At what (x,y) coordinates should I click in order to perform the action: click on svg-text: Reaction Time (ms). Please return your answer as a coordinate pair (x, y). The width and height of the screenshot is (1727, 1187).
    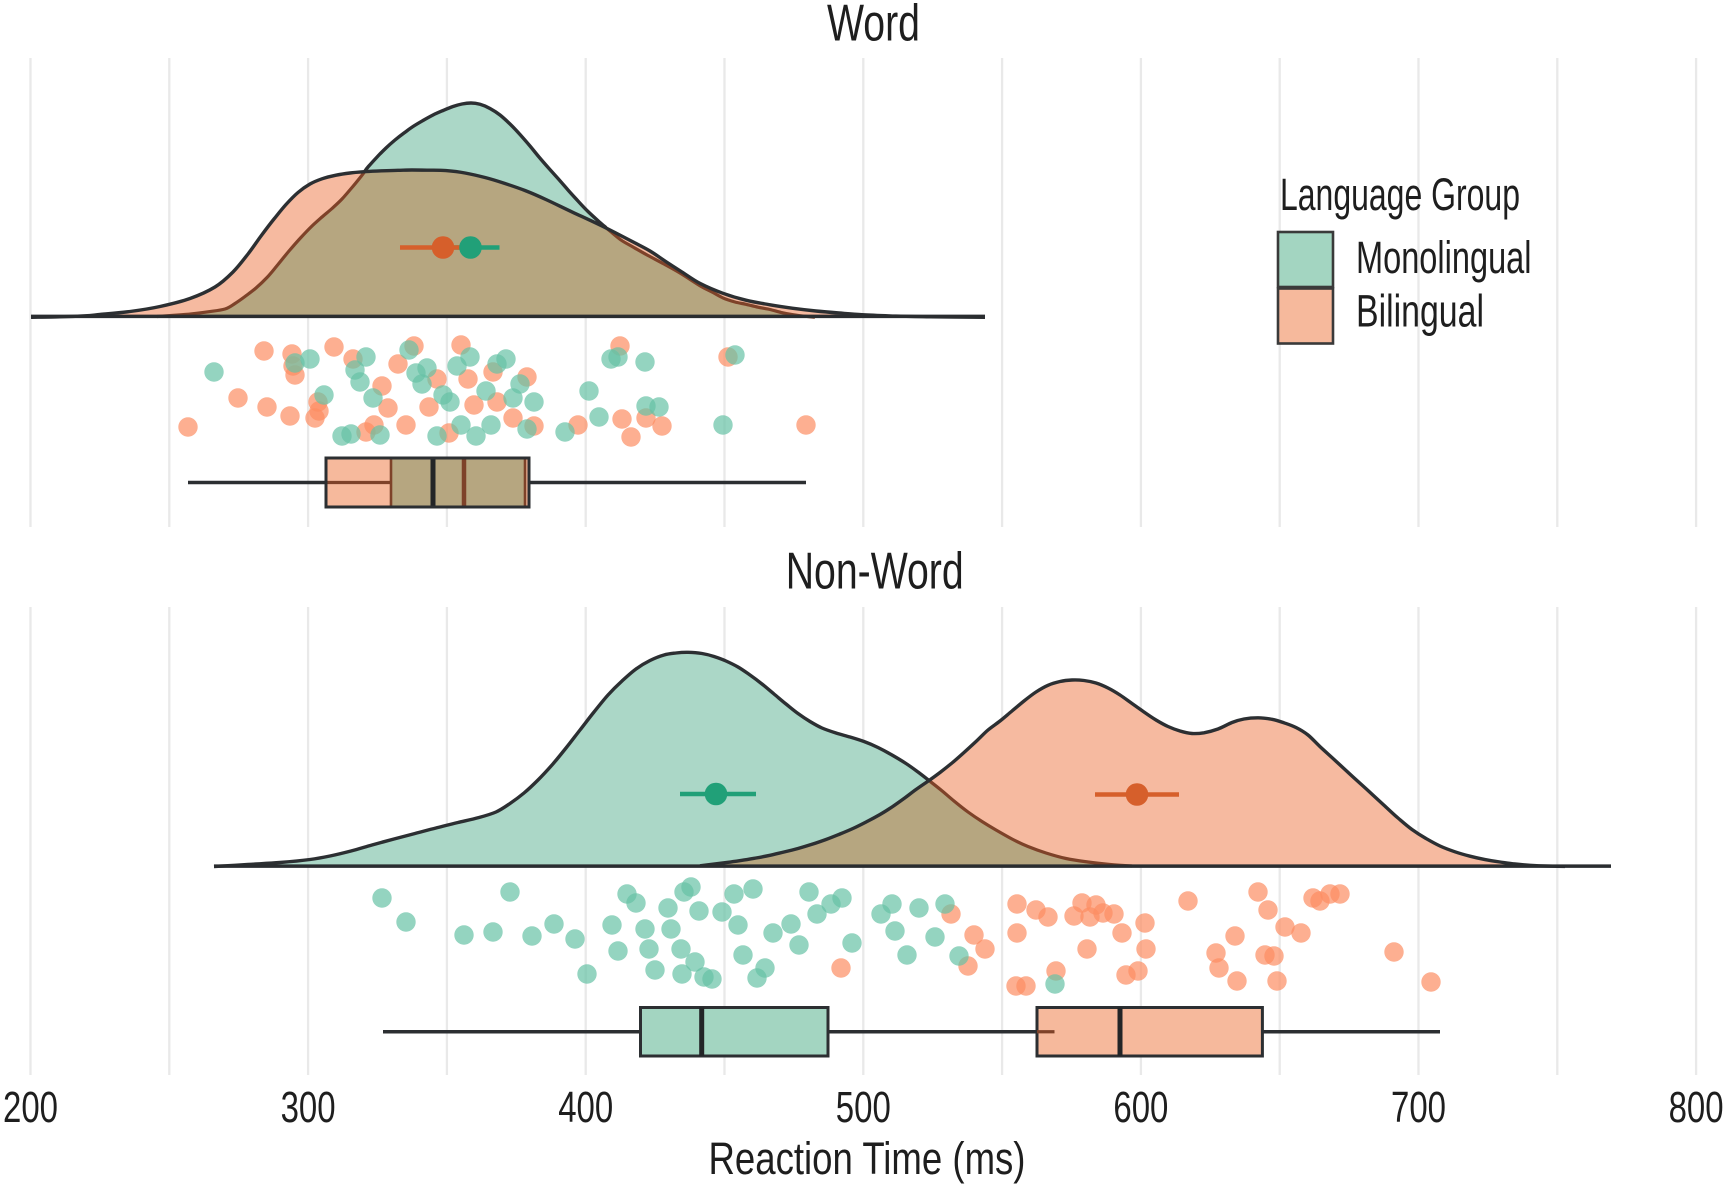
    Looking at the image, I should click on (867, 1158).